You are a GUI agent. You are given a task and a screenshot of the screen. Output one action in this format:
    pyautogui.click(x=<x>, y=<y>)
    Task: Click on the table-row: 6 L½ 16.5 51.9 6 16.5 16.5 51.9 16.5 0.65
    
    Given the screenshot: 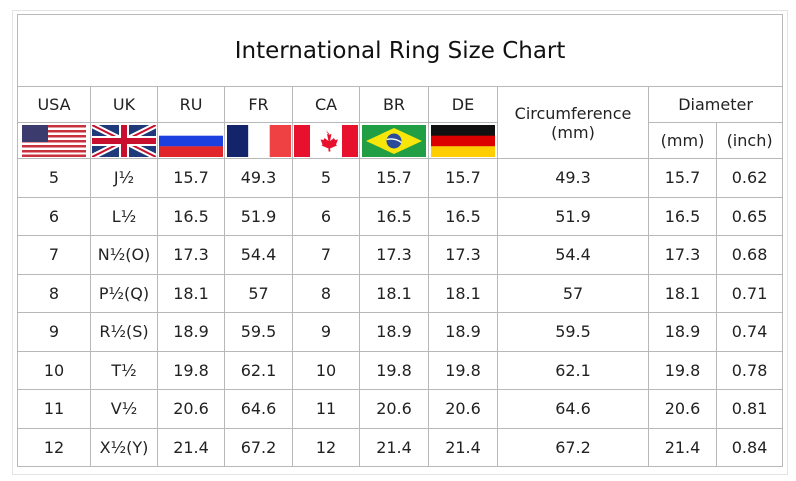 What is the action you would take?
    pyautogui.click(x=400, y=216)
    